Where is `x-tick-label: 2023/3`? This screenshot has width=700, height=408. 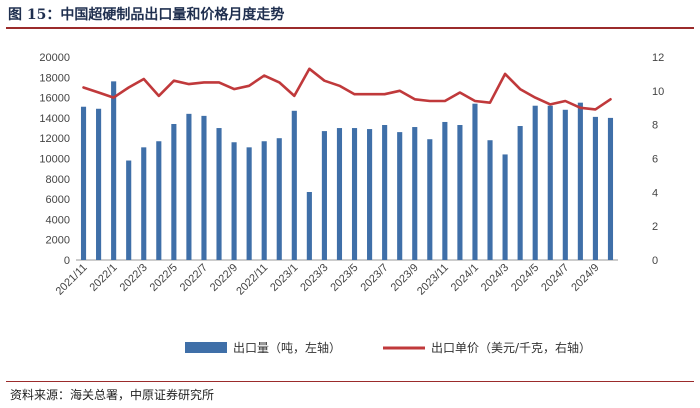 x-tick-label: 2023/3 is located at coordinates (314, 278).